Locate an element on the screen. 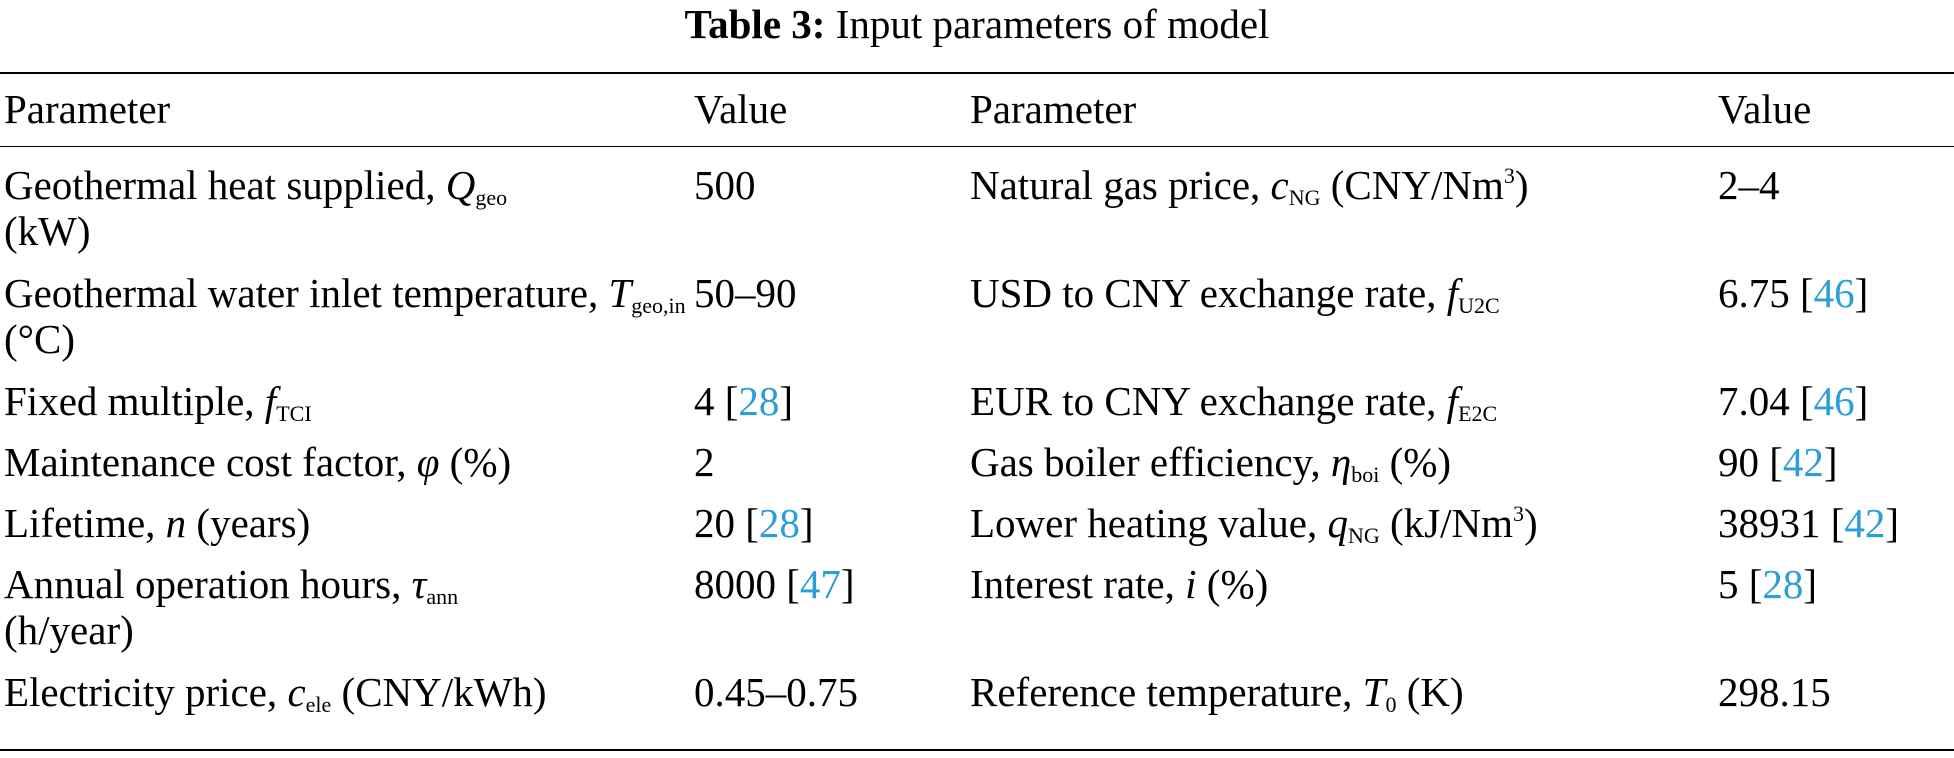 Image resolution: width=1954 pixels, height=758 pixels. value-cell: 2 is located at coordinates (704, 462).